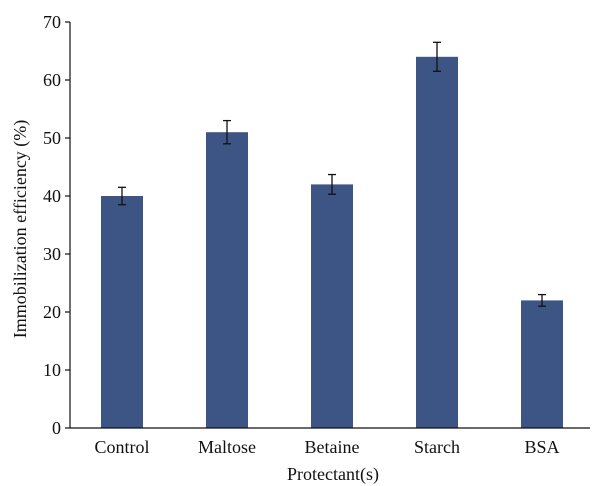 The image size is (595, 486). What do you see at coordinates (52, 196) in the screenshot?
I see `y-tick-label: 40` at bounding box center [52, 196].